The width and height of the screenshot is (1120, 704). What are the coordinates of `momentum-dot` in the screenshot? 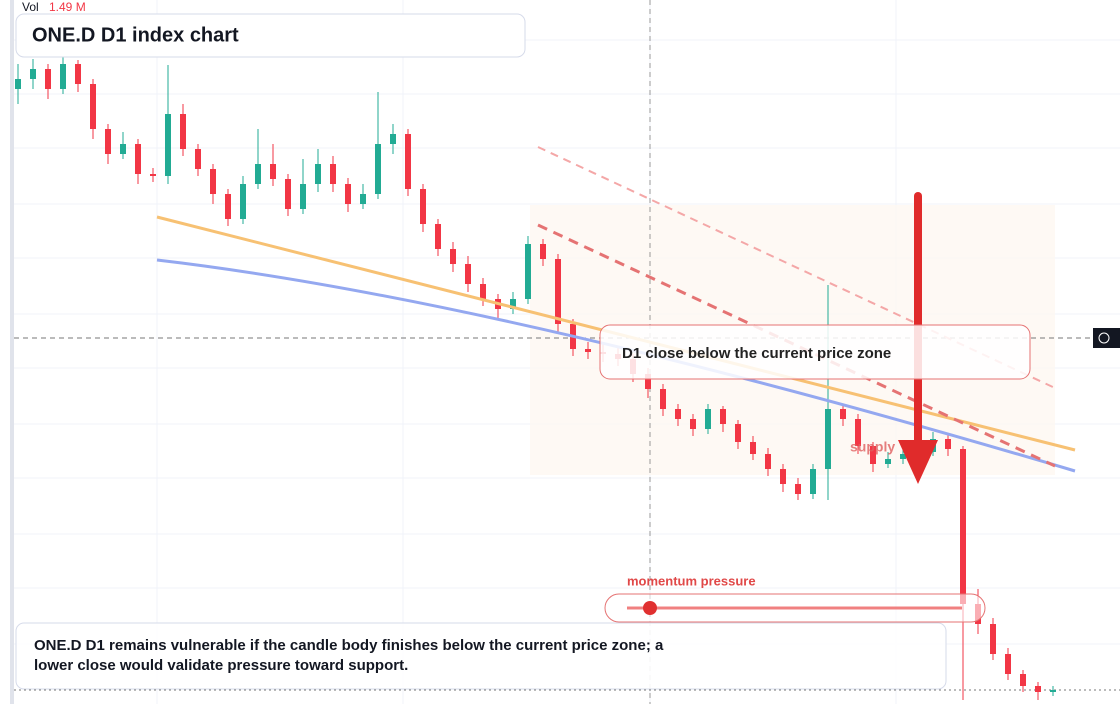 It's located at (650, 608).